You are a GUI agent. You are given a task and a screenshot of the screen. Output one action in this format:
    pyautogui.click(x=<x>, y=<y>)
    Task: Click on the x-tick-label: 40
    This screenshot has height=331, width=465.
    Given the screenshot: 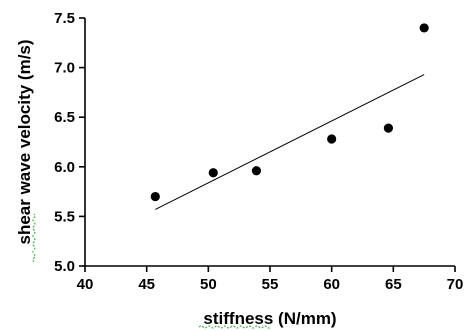 What is the action you would take?
    pyautogui.click(x=85, y=284)
    